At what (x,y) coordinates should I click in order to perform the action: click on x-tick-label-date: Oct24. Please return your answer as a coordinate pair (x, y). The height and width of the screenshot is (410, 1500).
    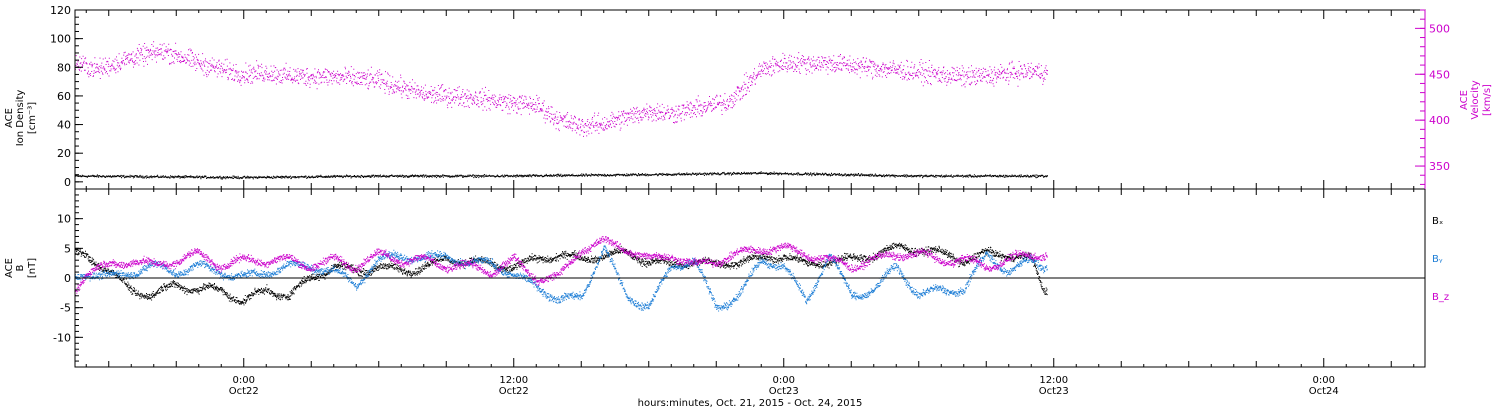
    Looking at the image, I should click on (1324, 391).